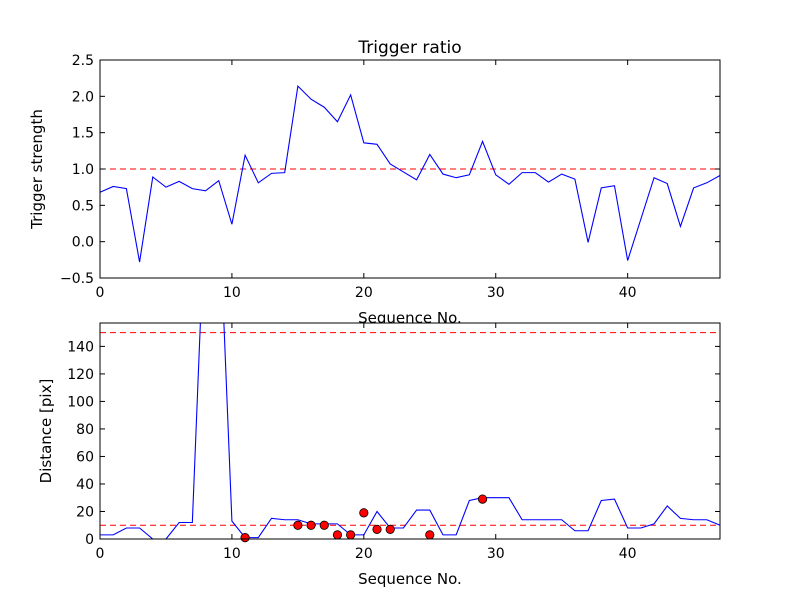  Describe the element at coordinates (83, 170) in the screenshot. I see `top-y-tick-label: 1.0` at that location.